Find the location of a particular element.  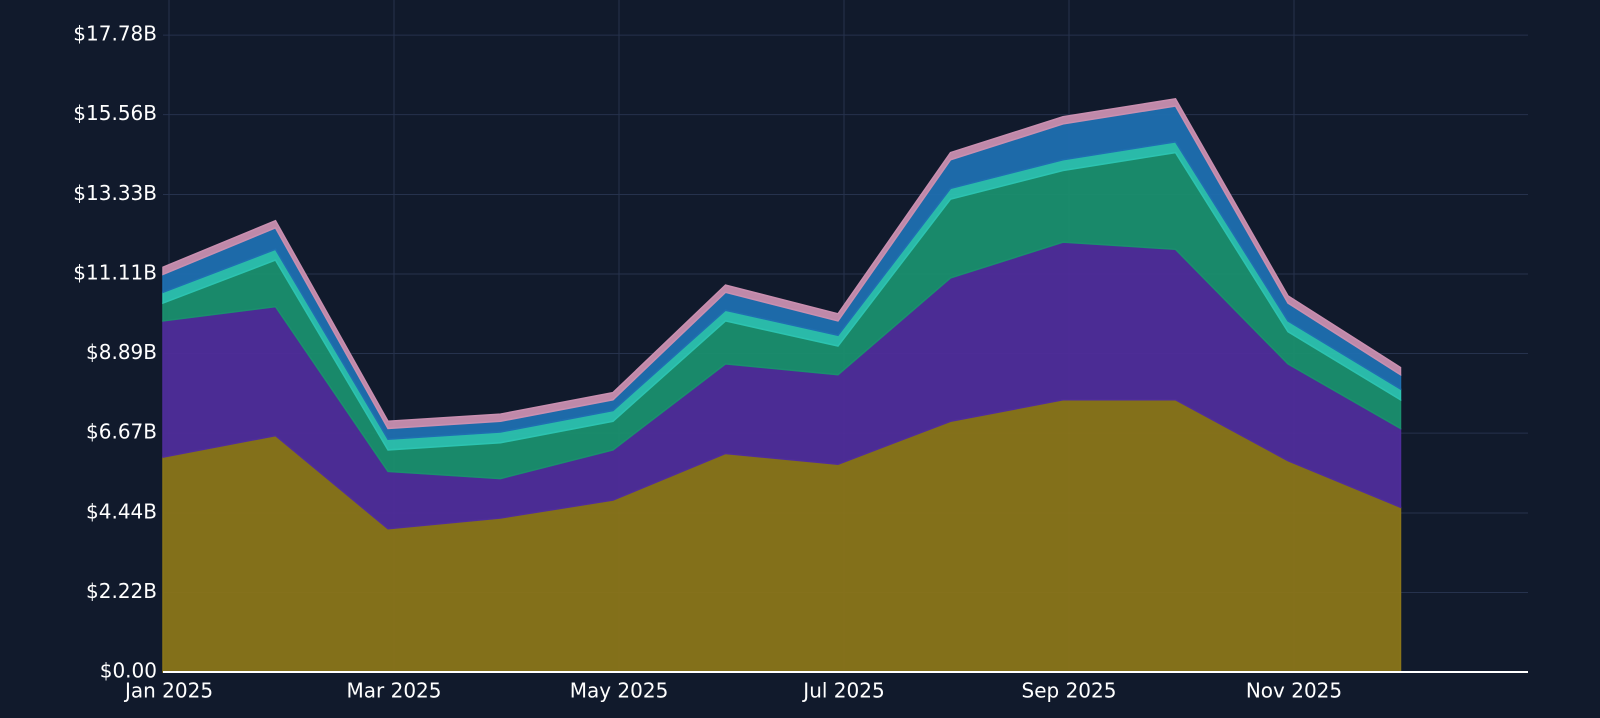

y-tick-label: $6.67B is located at coordinates (121, 432).